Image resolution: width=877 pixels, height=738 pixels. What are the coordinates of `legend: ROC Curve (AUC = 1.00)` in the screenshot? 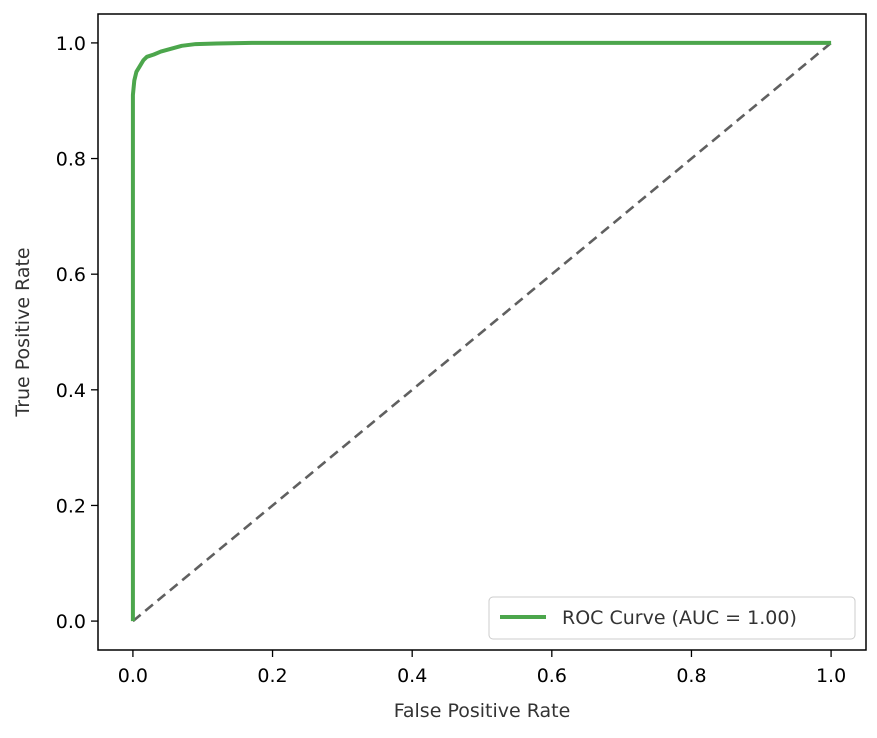 It's located at (672, 618).